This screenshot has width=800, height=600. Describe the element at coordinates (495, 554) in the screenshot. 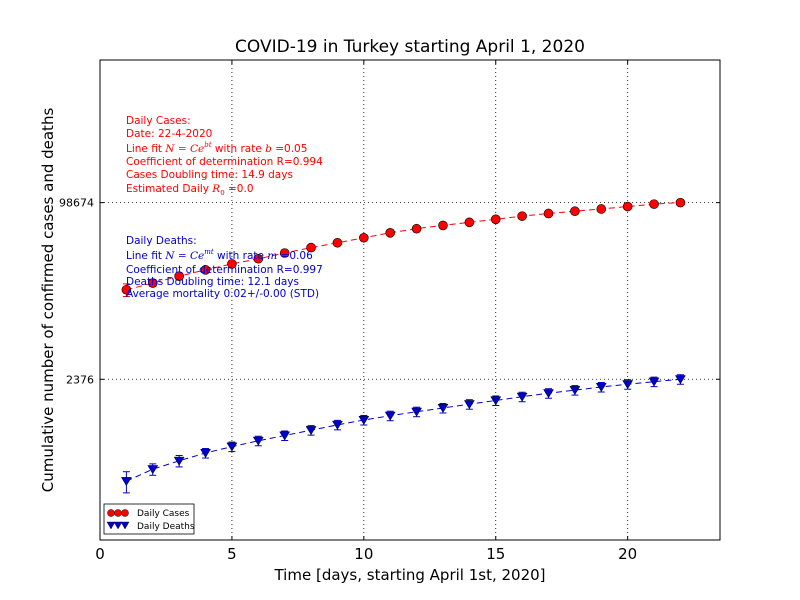

I see `x-tick-label: 15` at that location.